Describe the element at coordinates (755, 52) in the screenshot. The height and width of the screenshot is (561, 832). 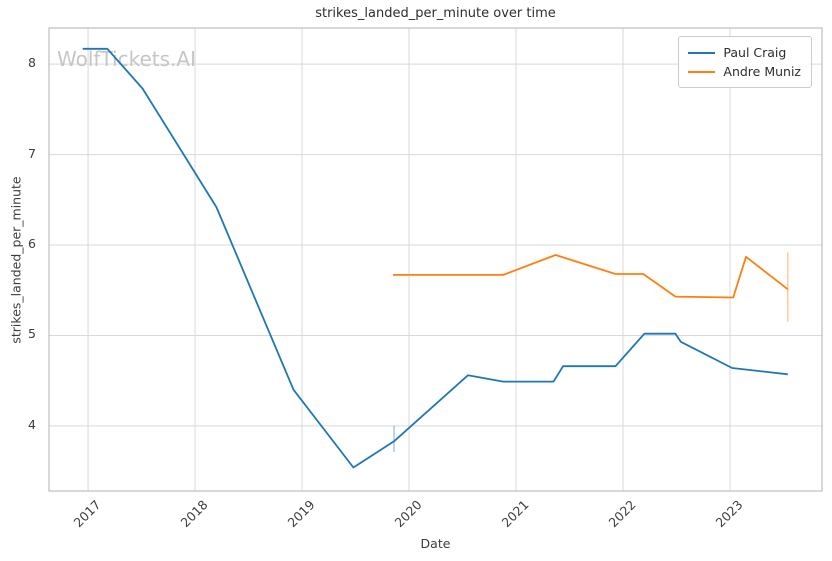
I see `legend-label-paul-craig: Paul Craig` at that location.